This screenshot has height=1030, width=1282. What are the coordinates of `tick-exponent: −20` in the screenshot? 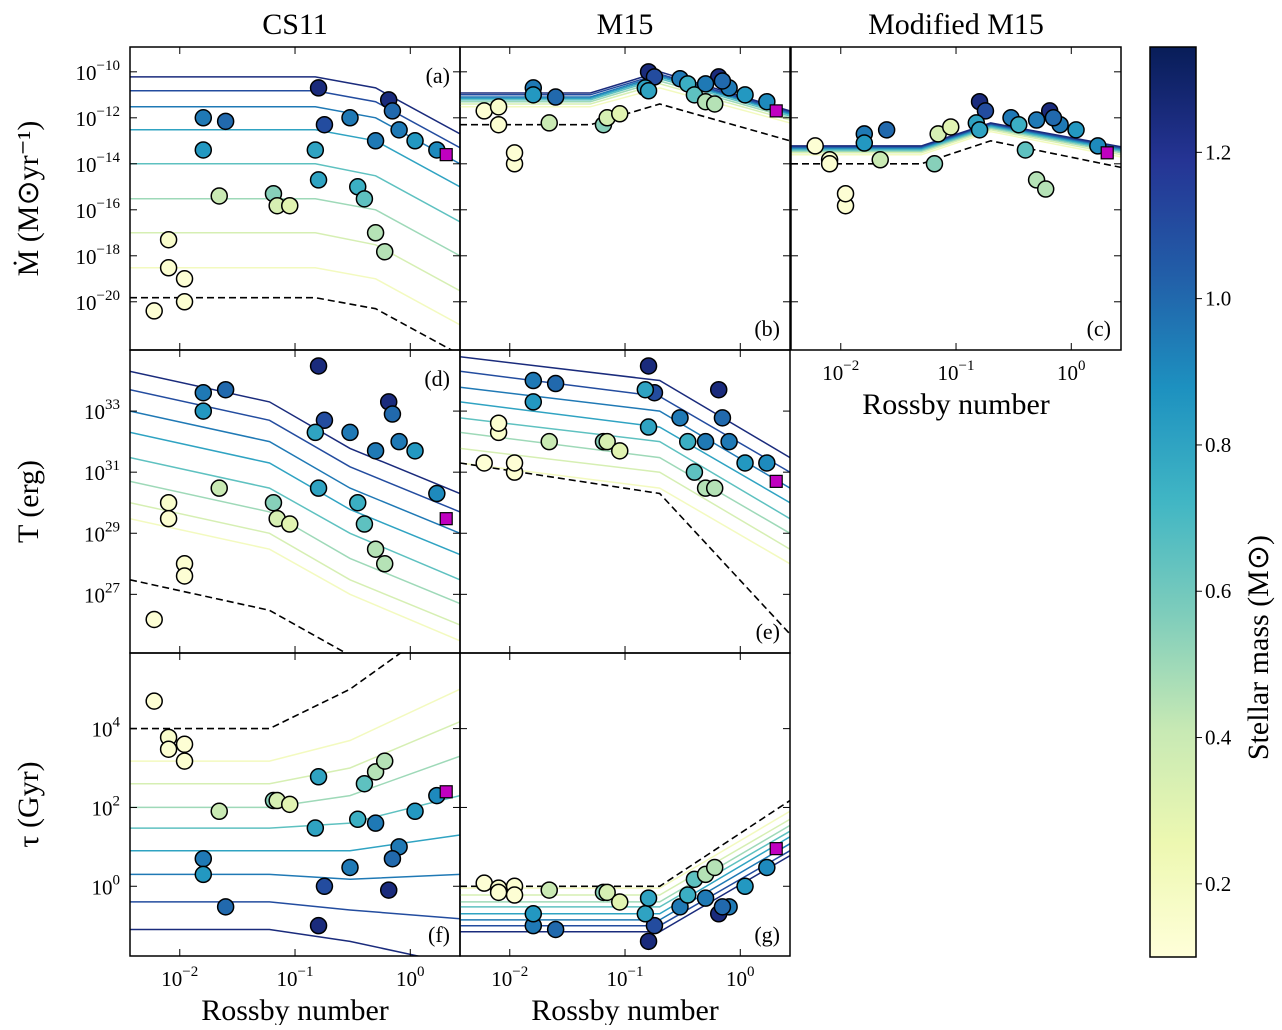 It's located at (108, 296).